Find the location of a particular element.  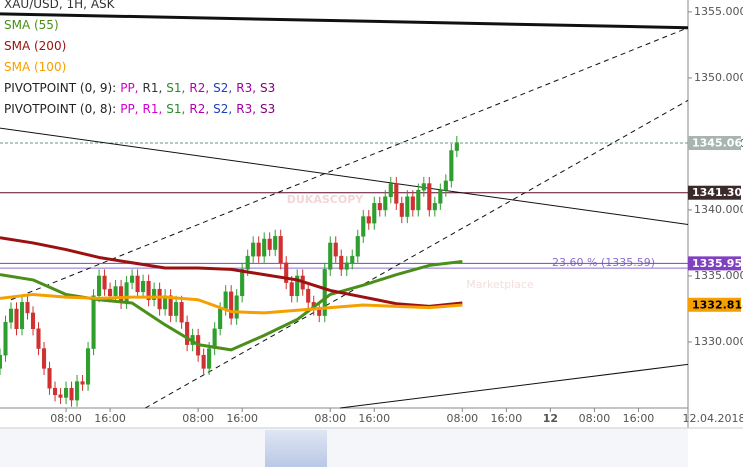

pivot-item: S2, is located at coordinates (223, 88).